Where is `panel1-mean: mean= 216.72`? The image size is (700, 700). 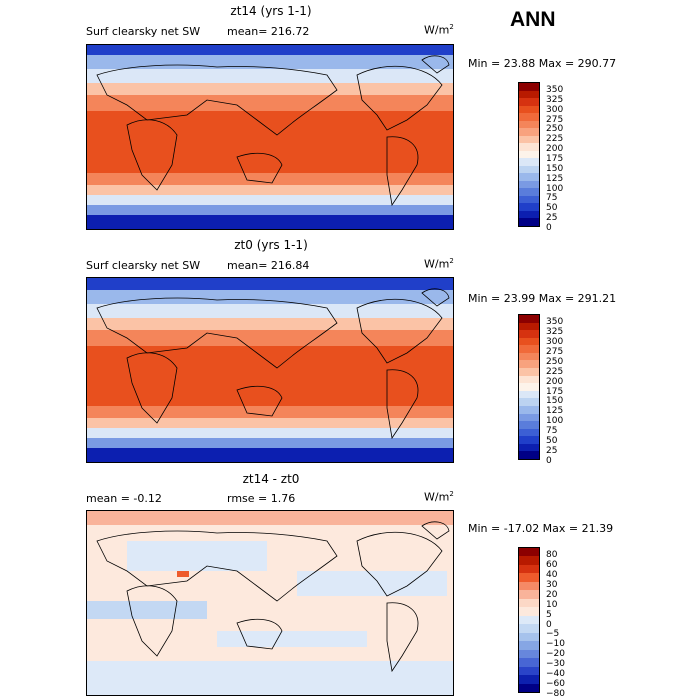 panel1-mean: mean= 216.72 is located at coordinates (268, 31).